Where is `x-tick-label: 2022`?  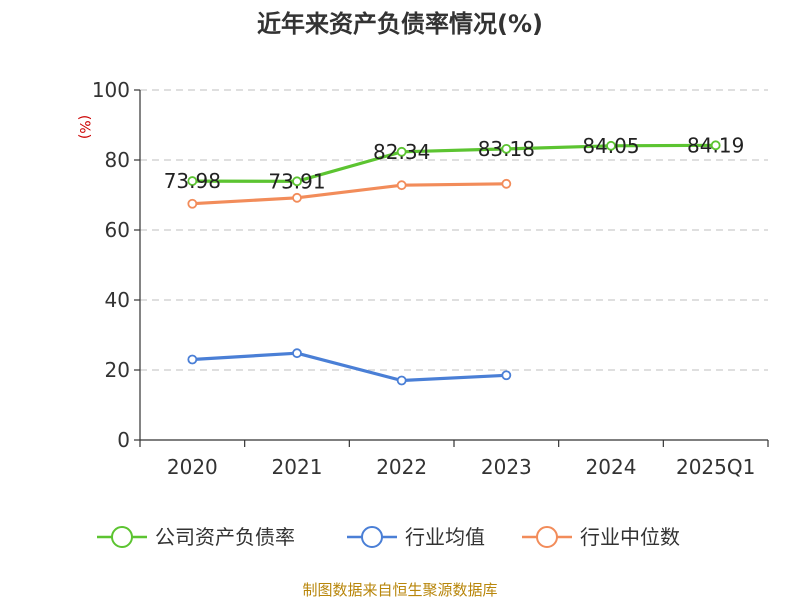 x-tick-label: 2022 is located at coordinates (401, 467).